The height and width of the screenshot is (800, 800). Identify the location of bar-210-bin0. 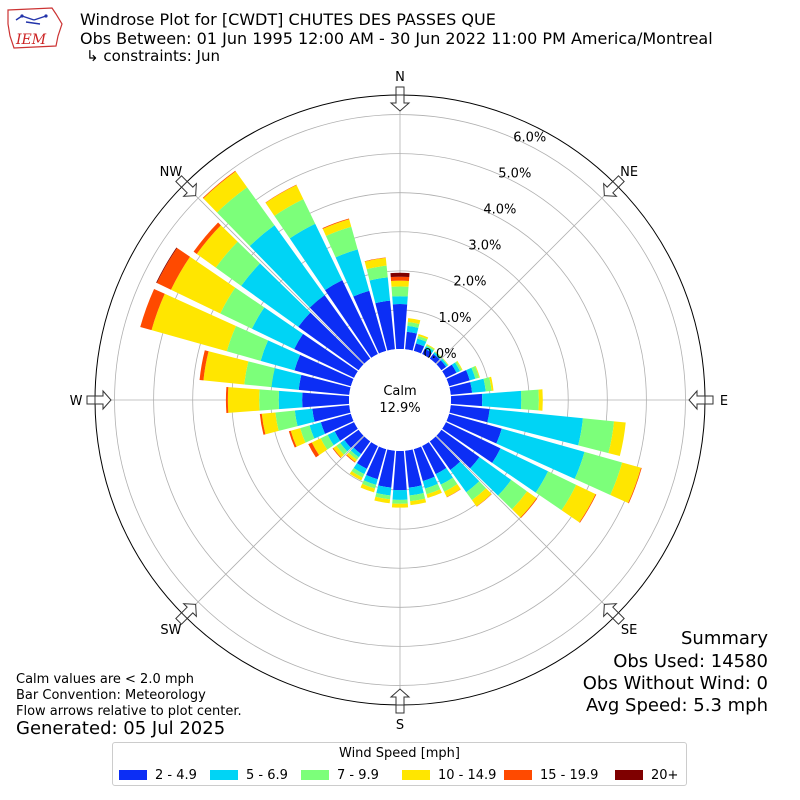
(367, 455).